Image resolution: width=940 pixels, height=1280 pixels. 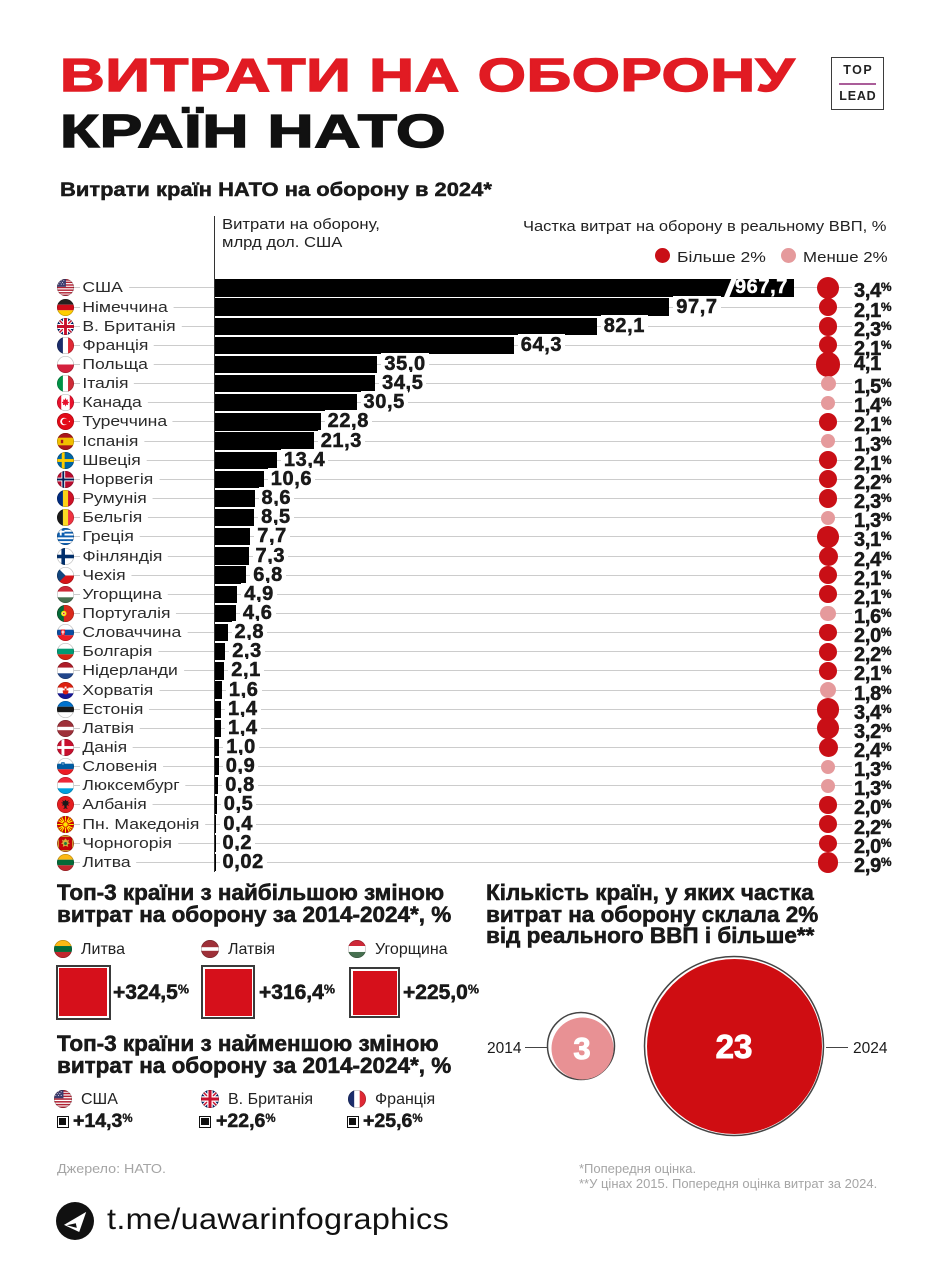 I want to click on svg-text: 3, so click(x=581, y=1048).